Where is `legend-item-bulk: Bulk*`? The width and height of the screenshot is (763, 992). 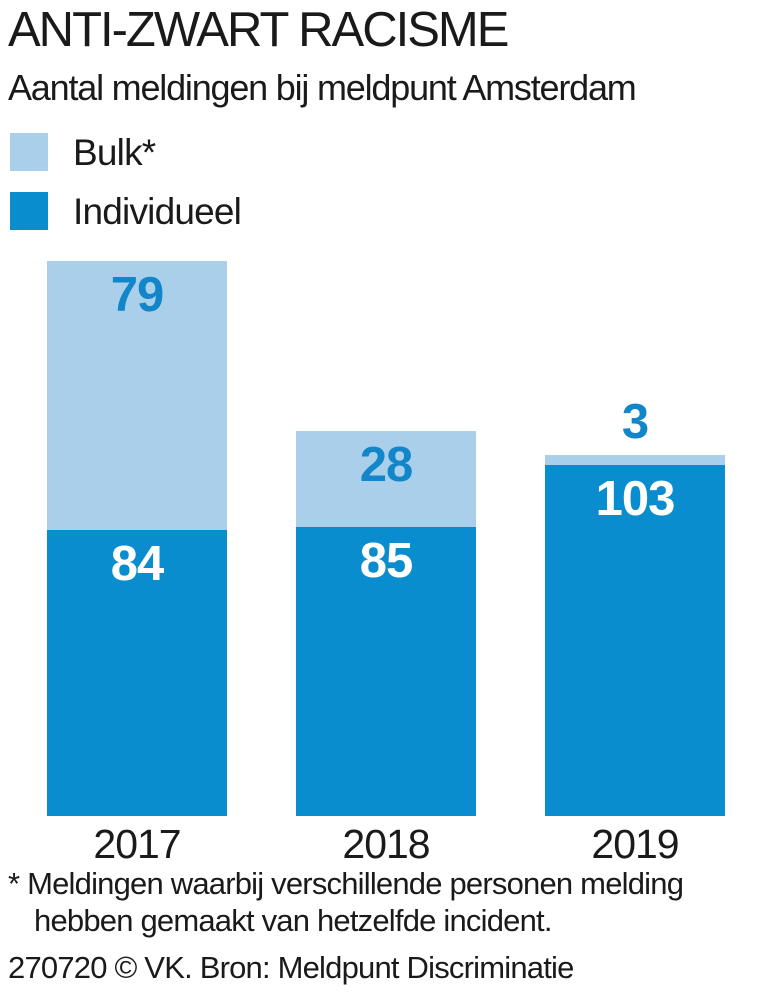
legend-item-bulk: Bulk* is located at coordinates (125, 152).